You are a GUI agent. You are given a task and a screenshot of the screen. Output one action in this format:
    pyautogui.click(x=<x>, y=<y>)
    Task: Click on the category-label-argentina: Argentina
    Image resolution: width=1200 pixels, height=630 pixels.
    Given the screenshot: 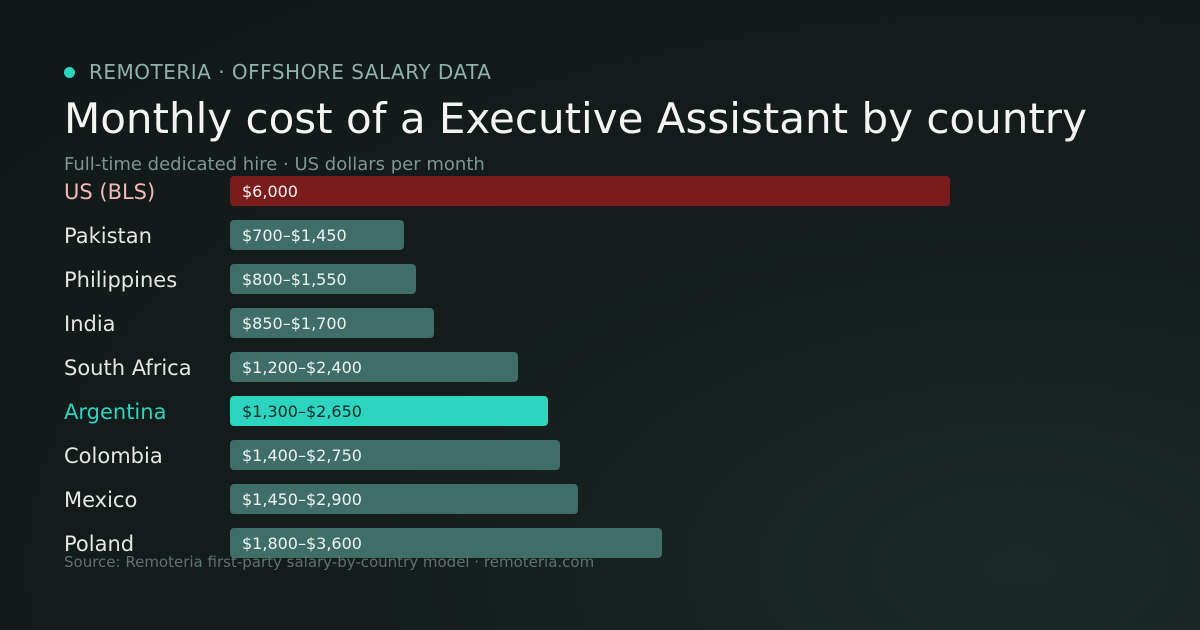 What is the action you would take?
    pyautogui.click(x=115, y=412)
    